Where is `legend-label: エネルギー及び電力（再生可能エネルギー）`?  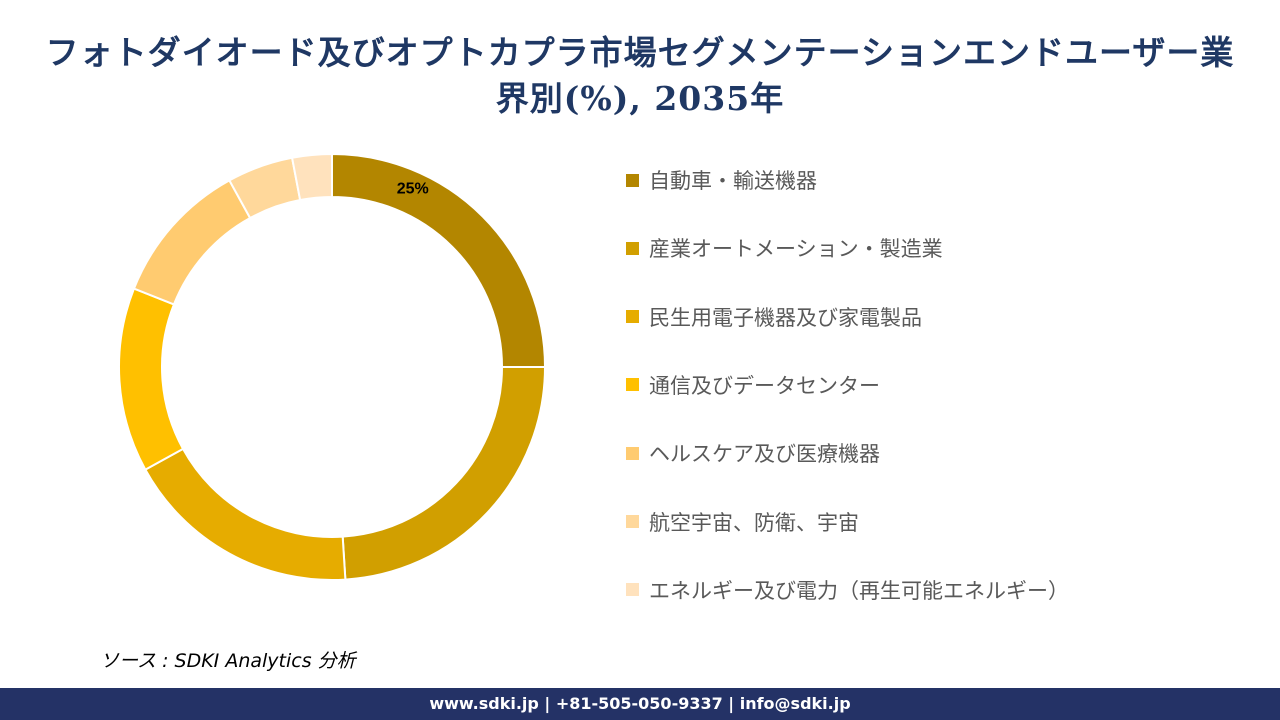
legend-label: エネルギー及び電力（再生可能エネルギー） is located at coordinates (859, 590).